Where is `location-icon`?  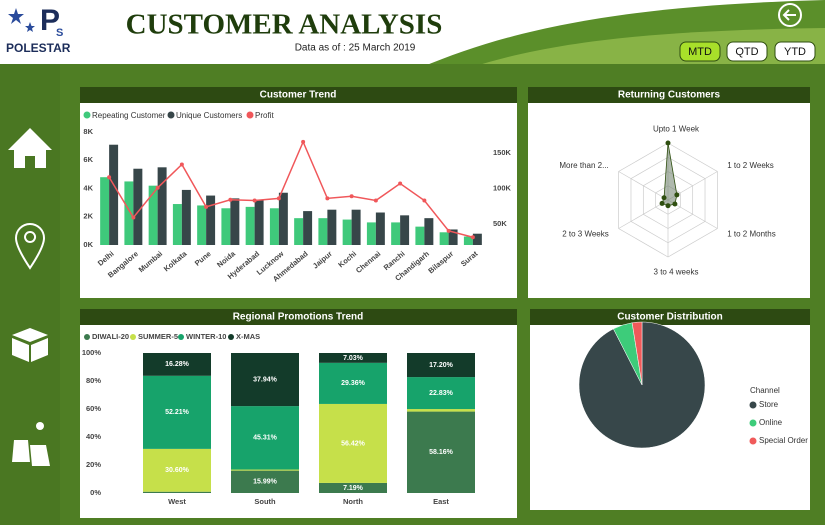 location-icon is located at coordinates (30, 246).